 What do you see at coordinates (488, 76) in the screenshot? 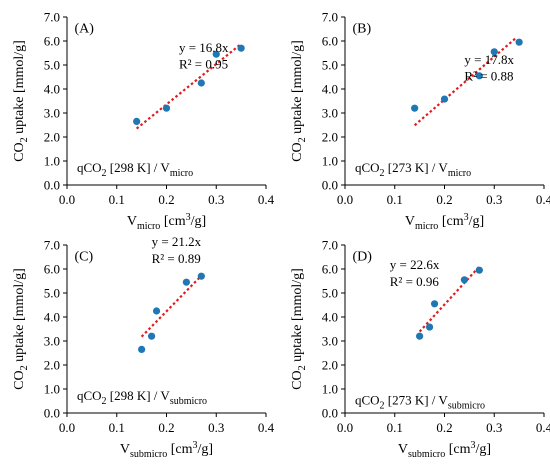
I see `r-squared: R² = 0.88` at bounding box center [488, 76].